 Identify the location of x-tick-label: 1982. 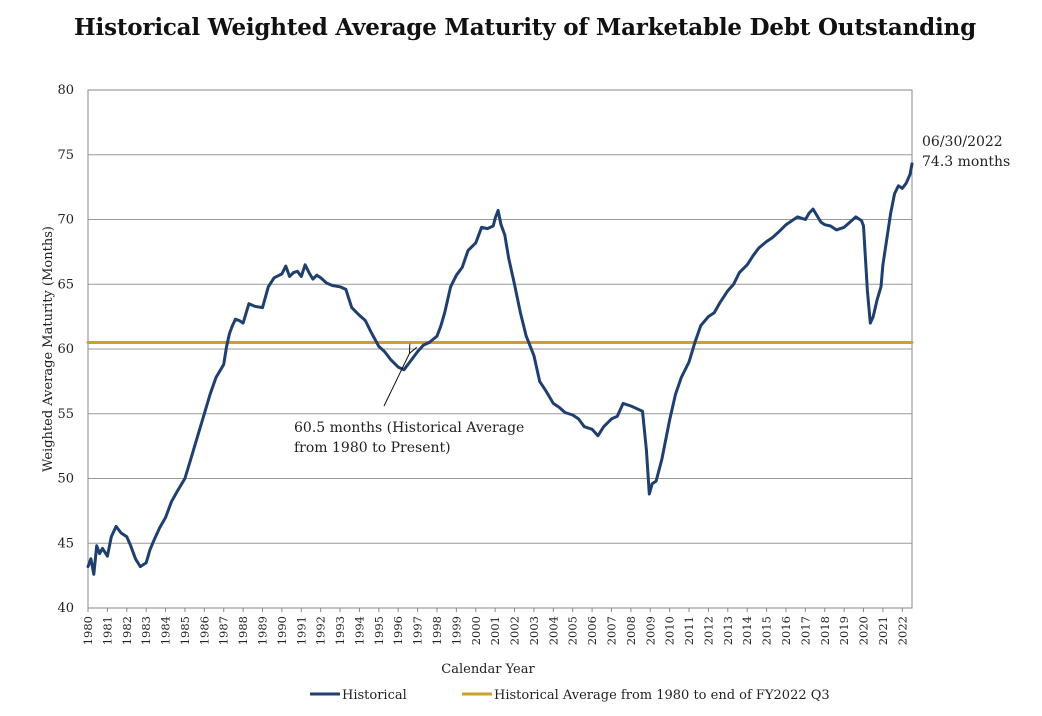
(127, 630).